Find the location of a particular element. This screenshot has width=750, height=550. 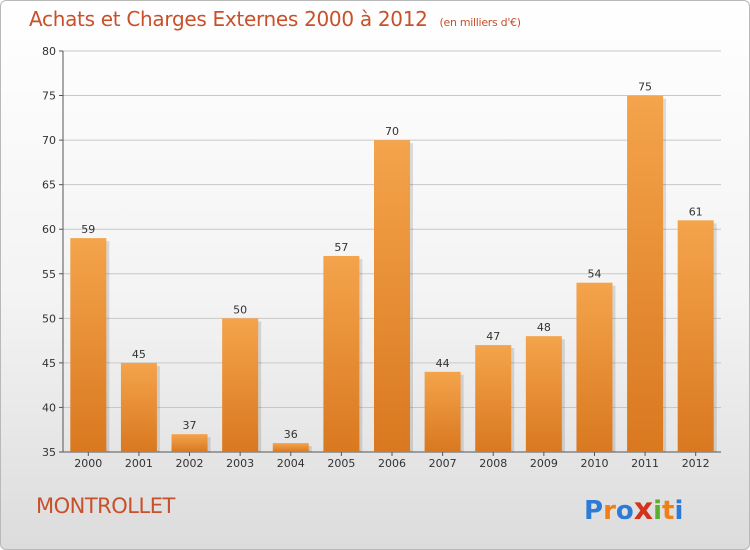

x-tick-label: 2010 is located at coordinates (594, 463).